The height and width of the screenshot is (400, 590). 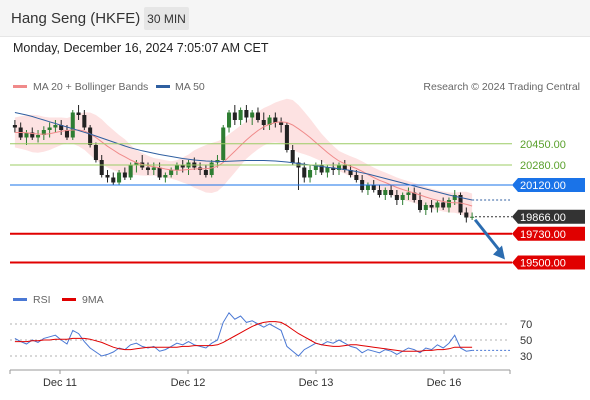 What do you see at coordinates (444, 383) in the screenshot?
I see `x-tick-label: Dec 16` at bounding box center [444, 383].